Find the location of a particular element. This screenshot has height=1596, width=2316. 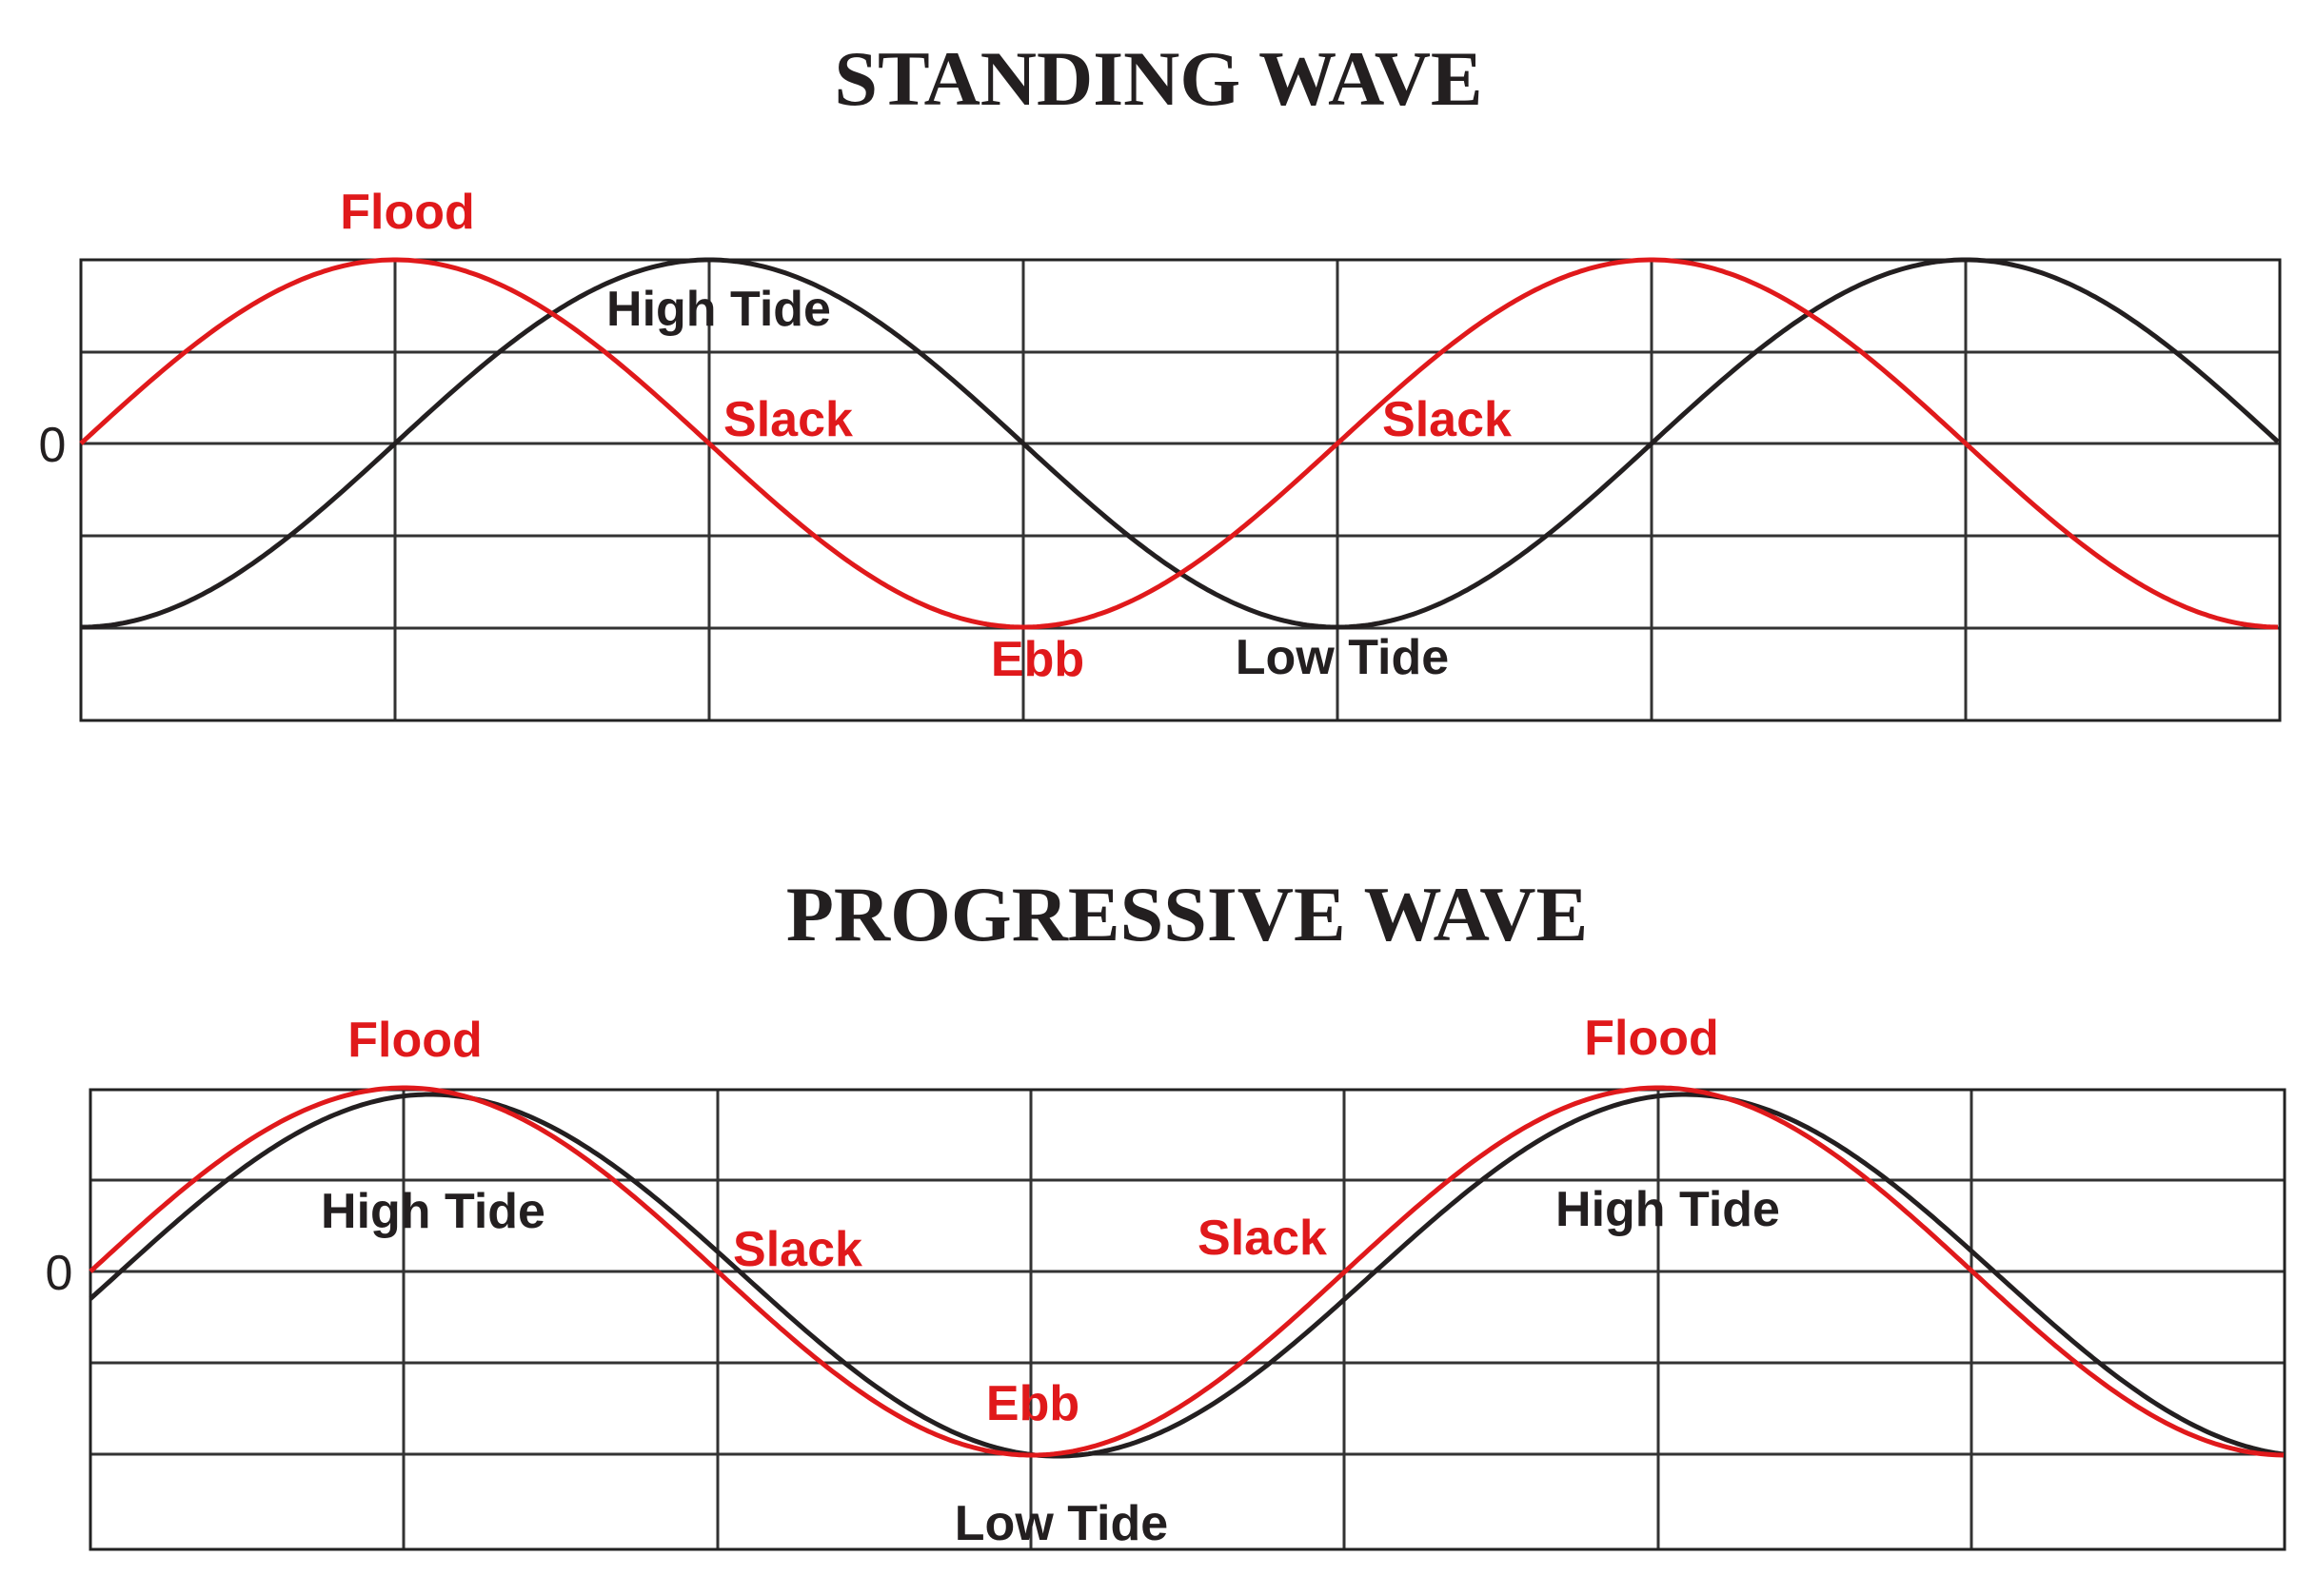

progressive-flood-label-2: Flood is located at coordinates (1651, 1038).